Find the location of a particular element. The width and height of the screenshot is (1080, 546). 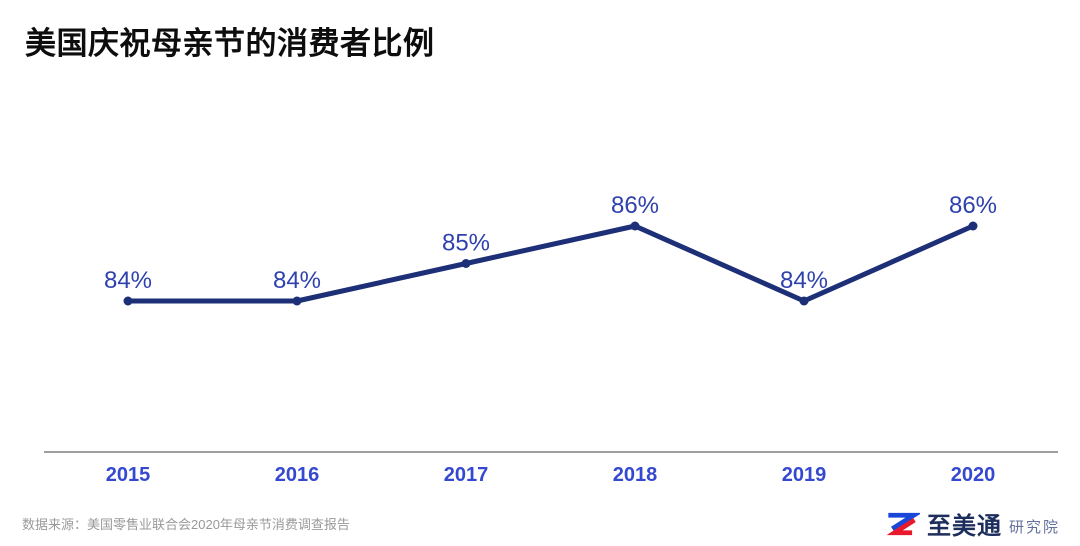

x-axis-label: 2018 is located at coordinates (635, 475).